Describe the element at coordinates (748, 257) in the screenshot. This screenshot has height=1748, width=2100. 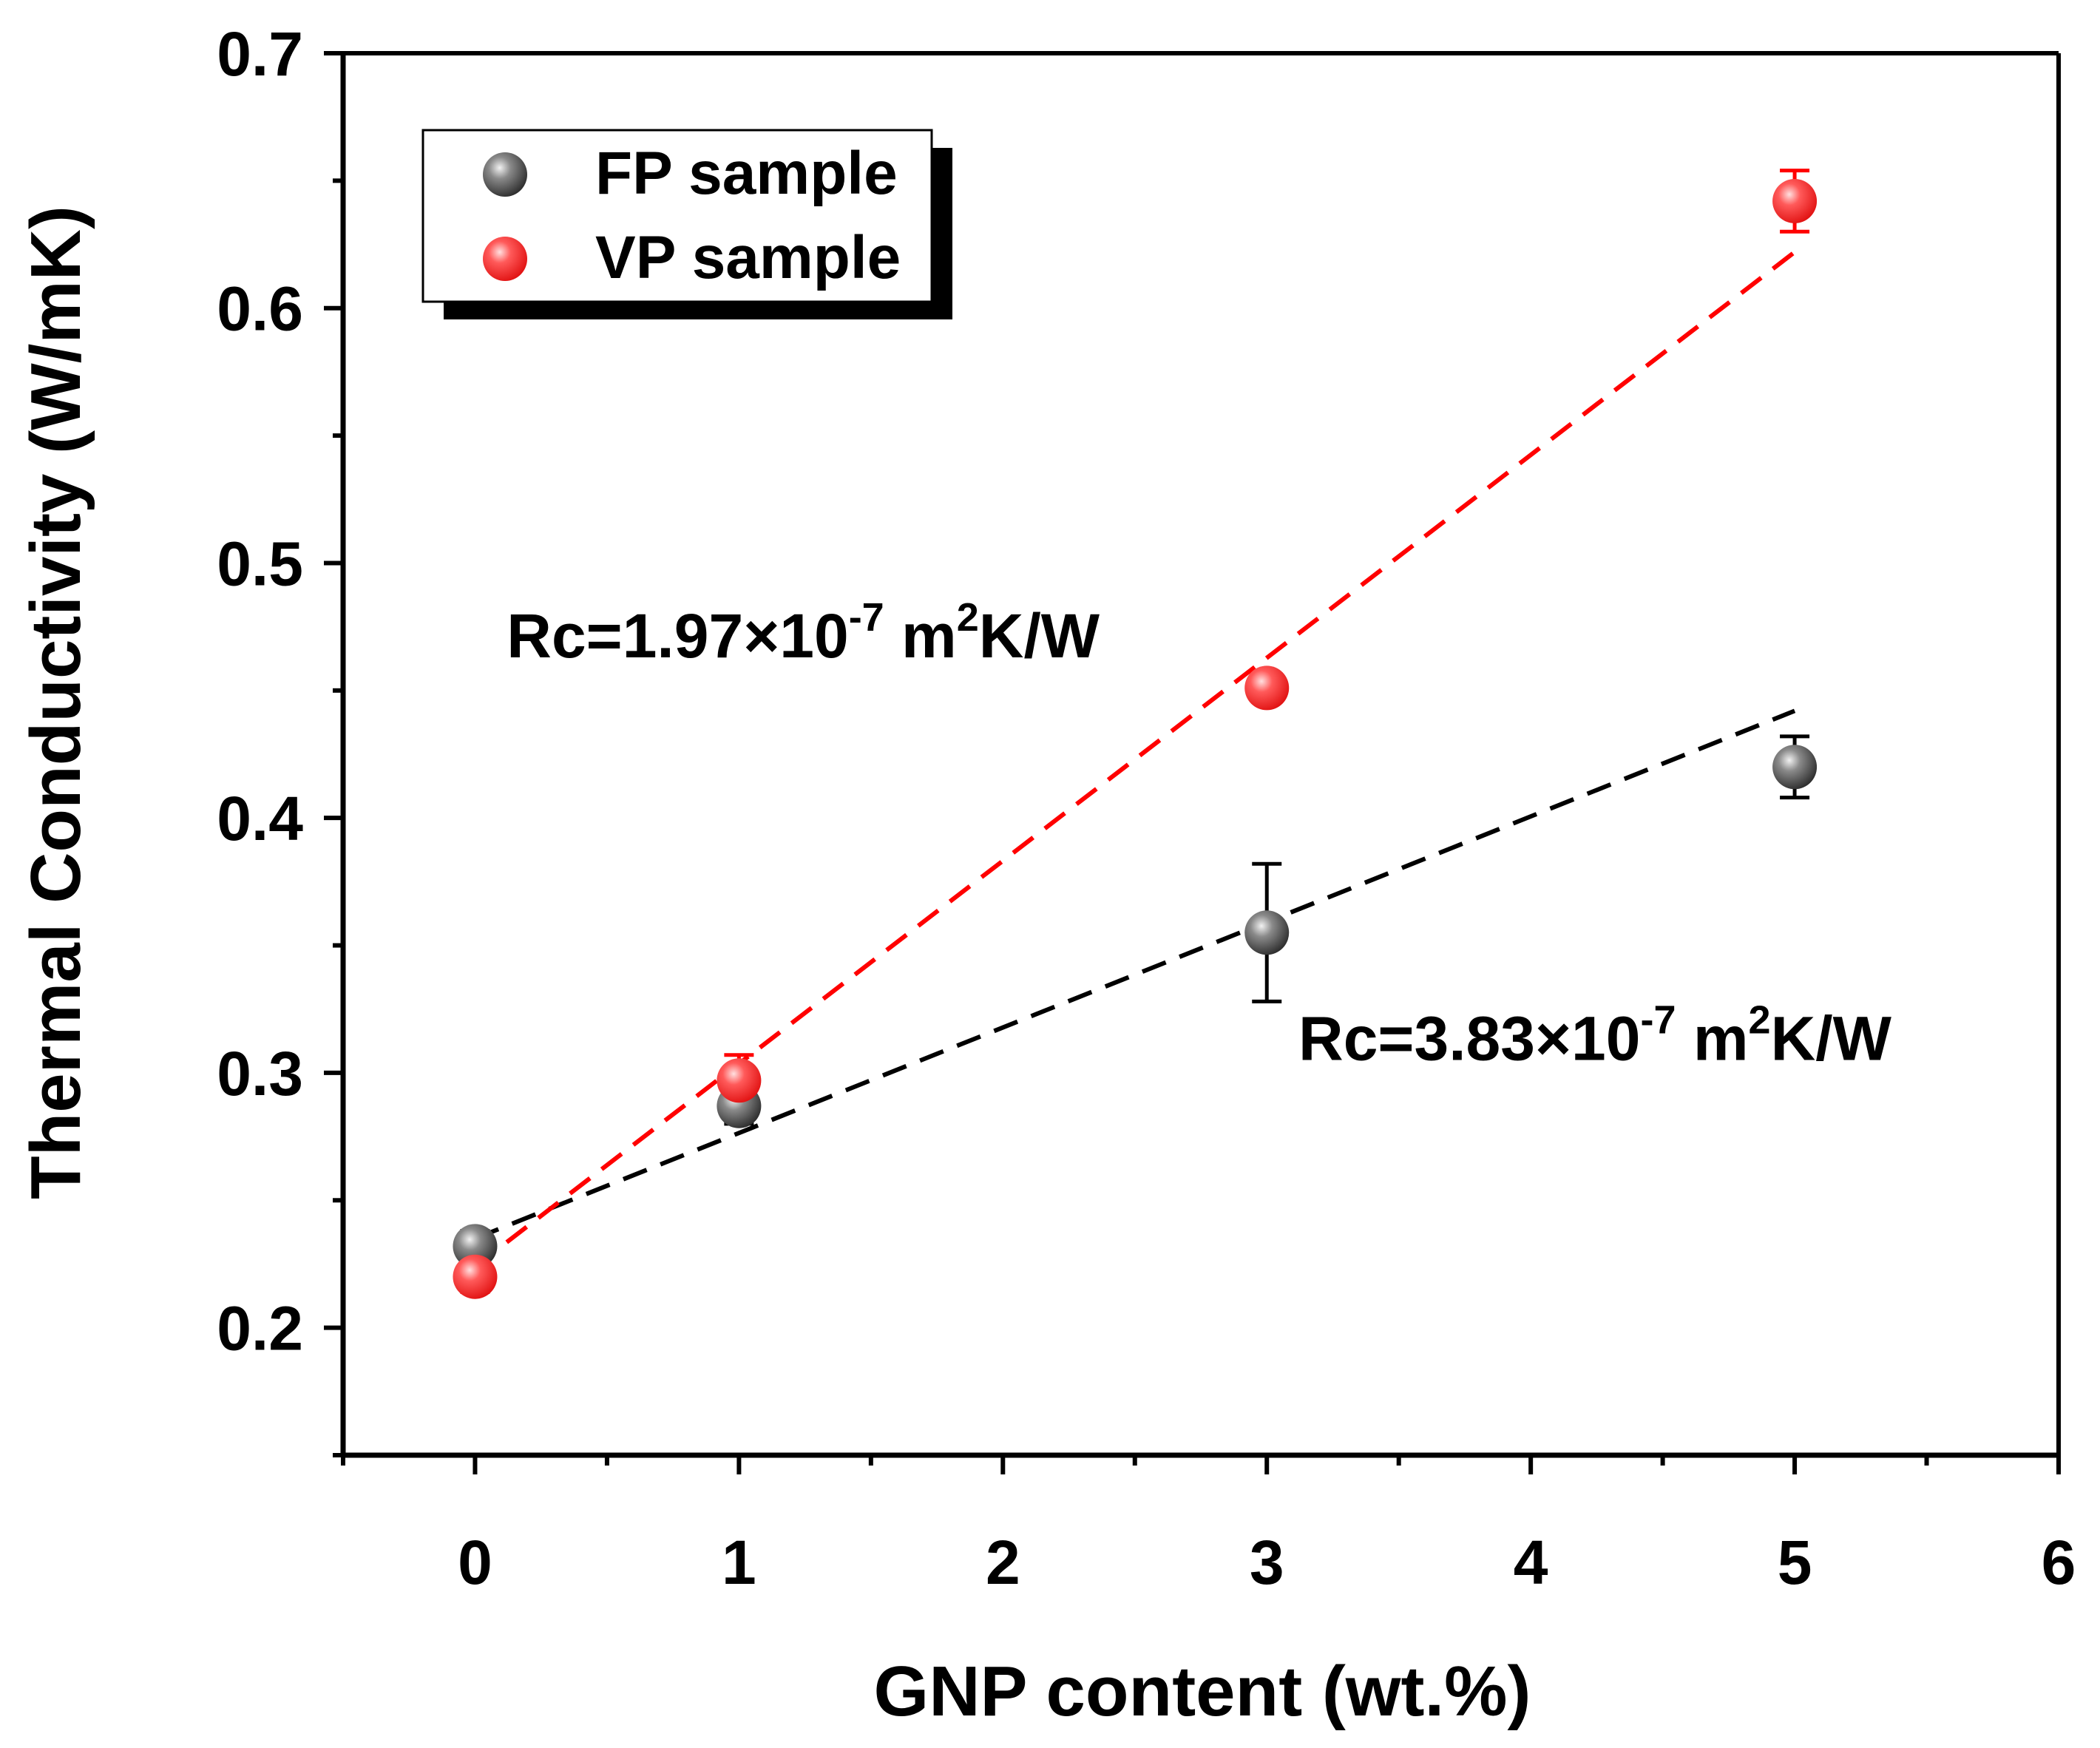
I see `legend-label-vp: VP sample` at that location.